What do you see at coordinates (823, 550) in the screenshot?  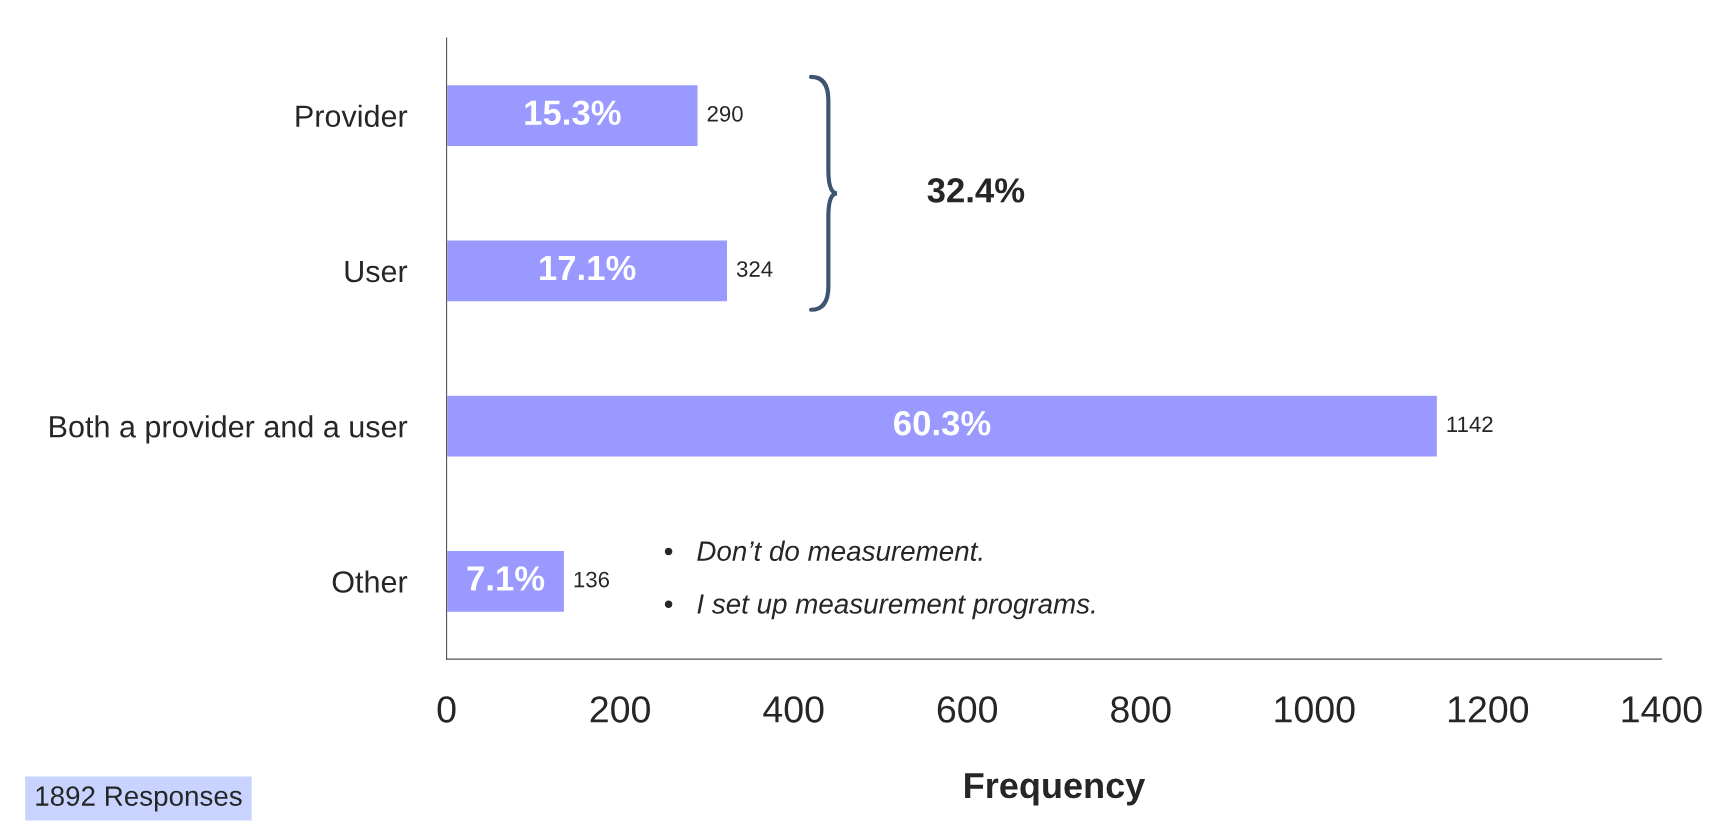 I see `annotation: • Don’t do measurement.` at bounding box center [823, 550].